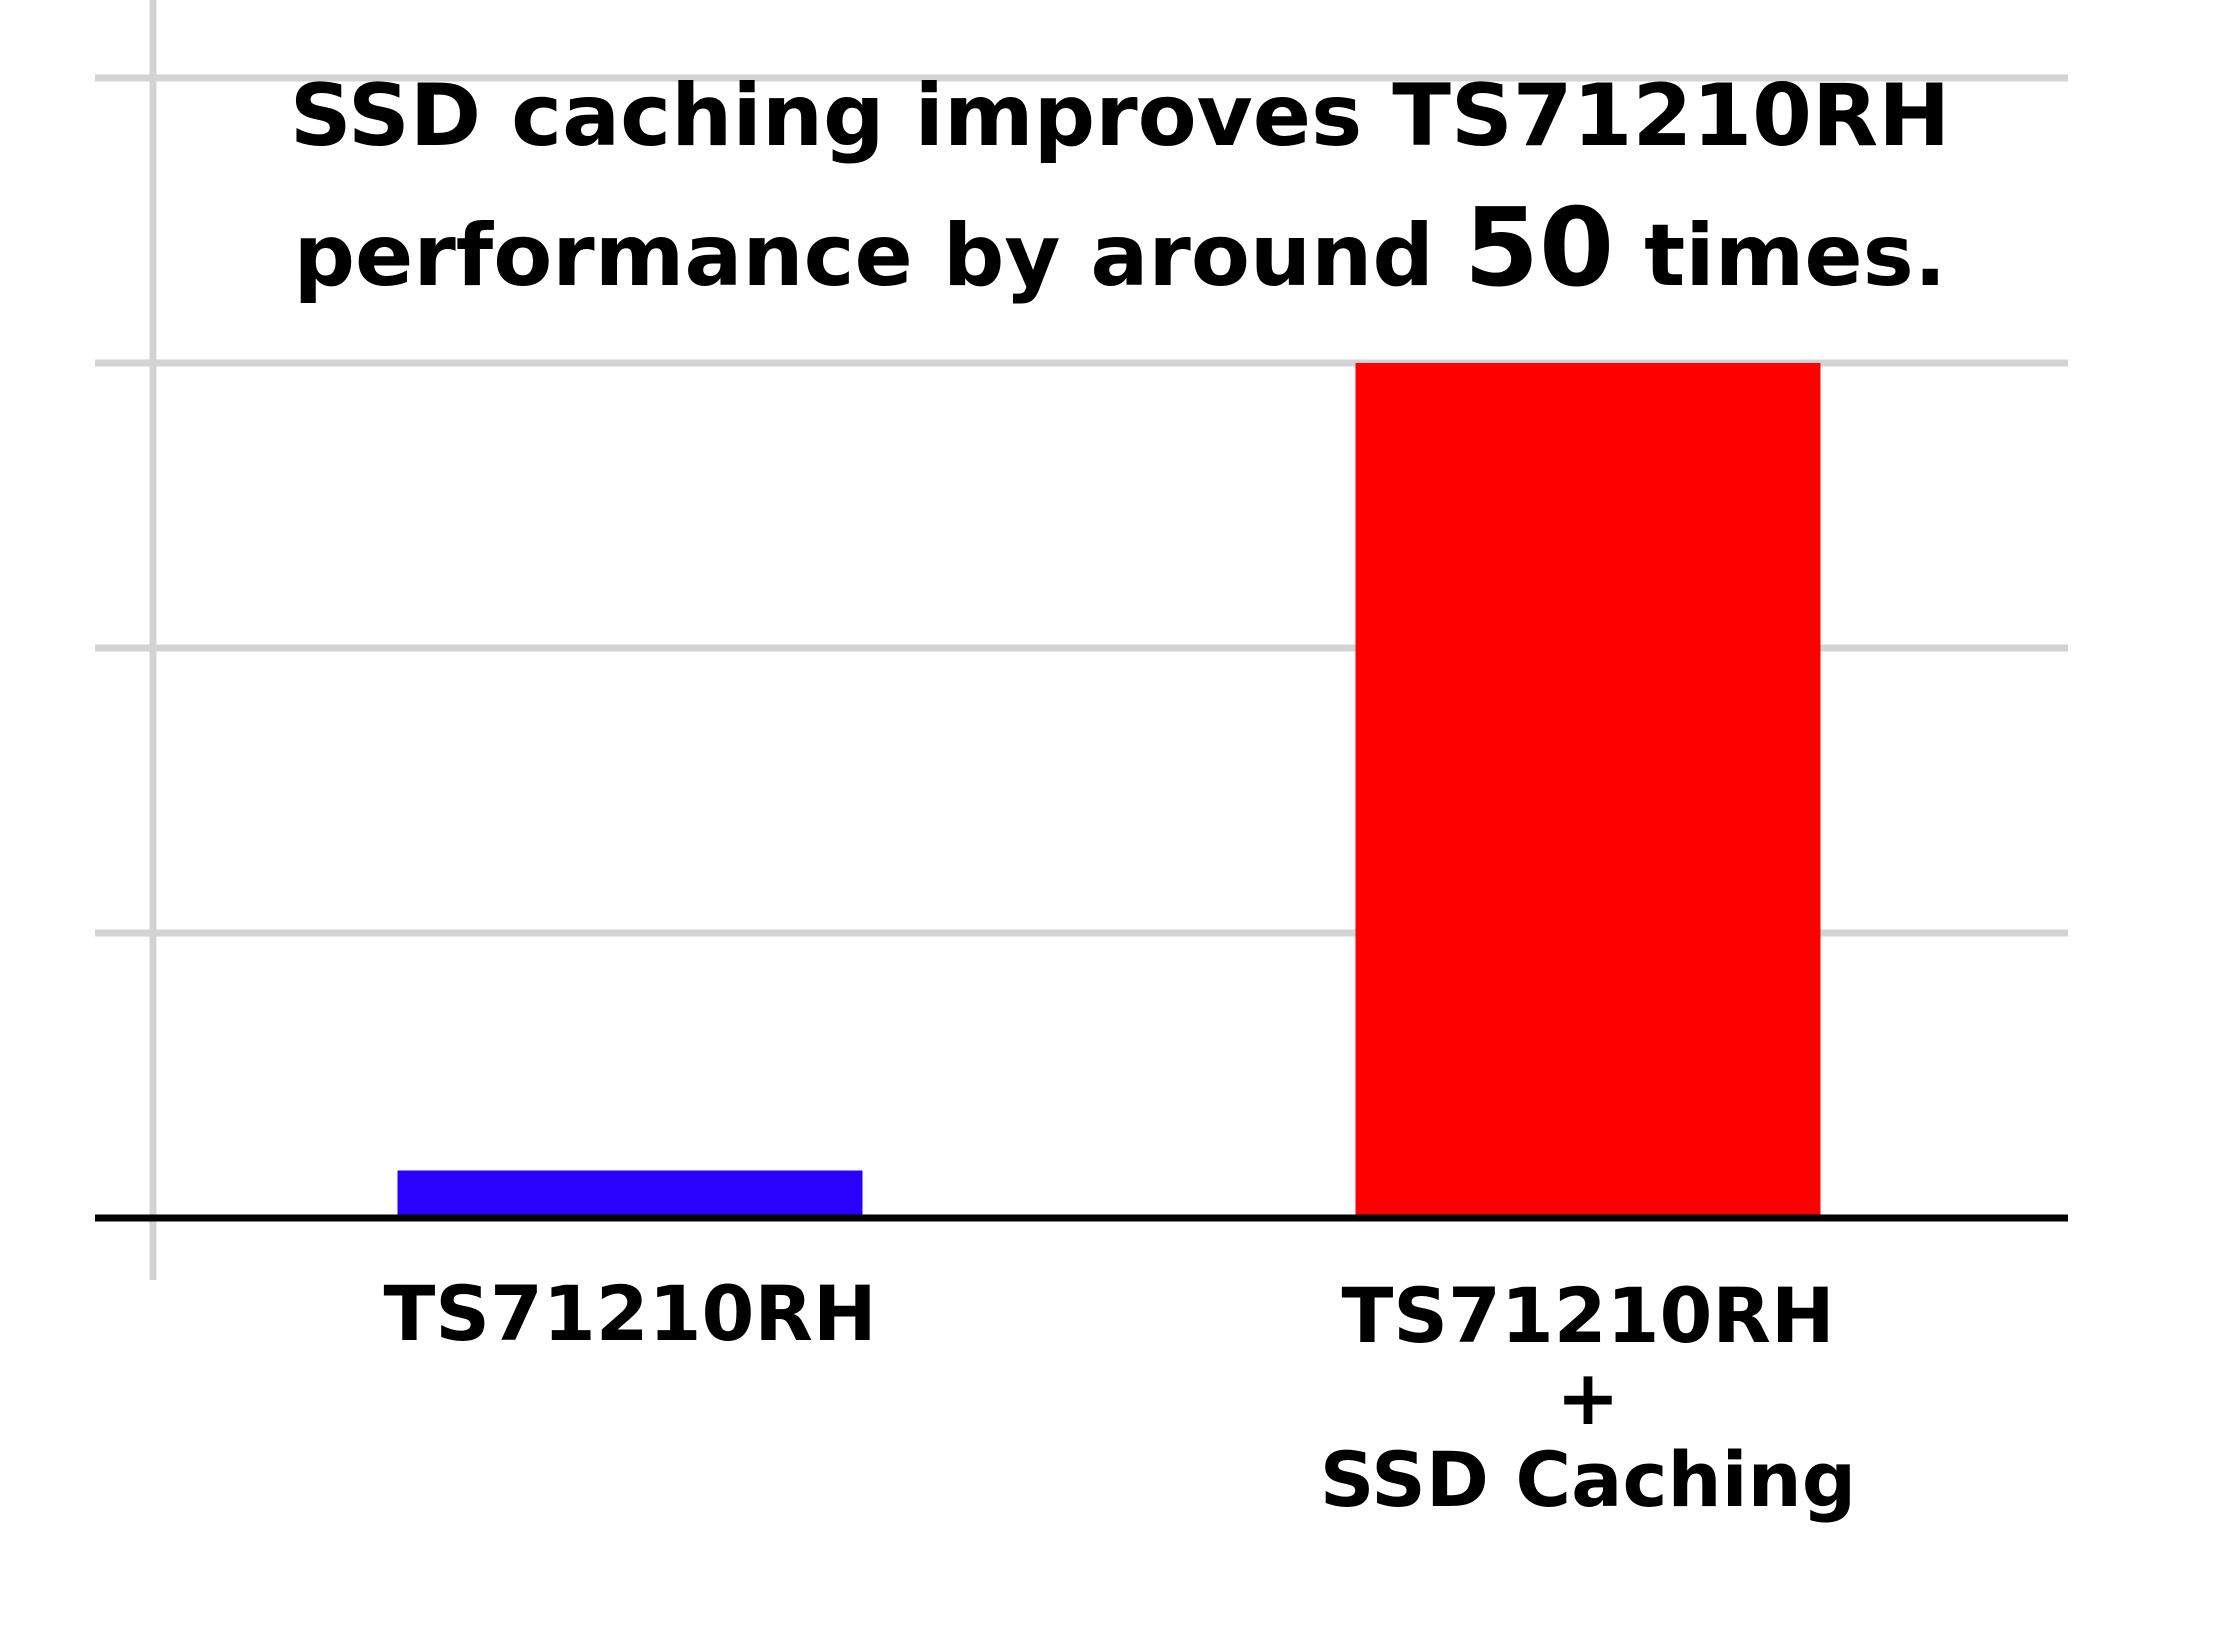  Describe the element at coordinates (1587, 1315) in the screenshot. I see `category-label-2-line-1: TS71210RH` at that location.